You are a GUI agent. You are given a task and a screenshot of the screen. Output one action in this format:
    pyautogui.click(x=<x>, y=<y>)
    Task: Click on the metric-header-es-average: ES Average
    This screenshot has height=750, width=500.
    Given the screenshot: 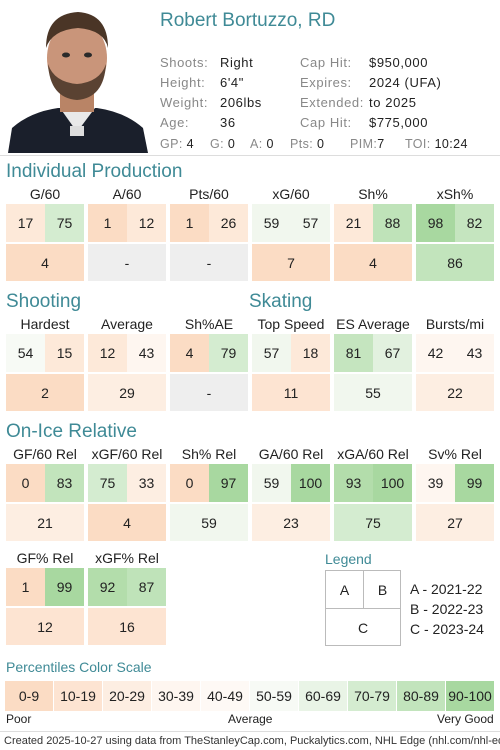 What is the action you would take?
    pyautogui.click(x=373, y=324)
    